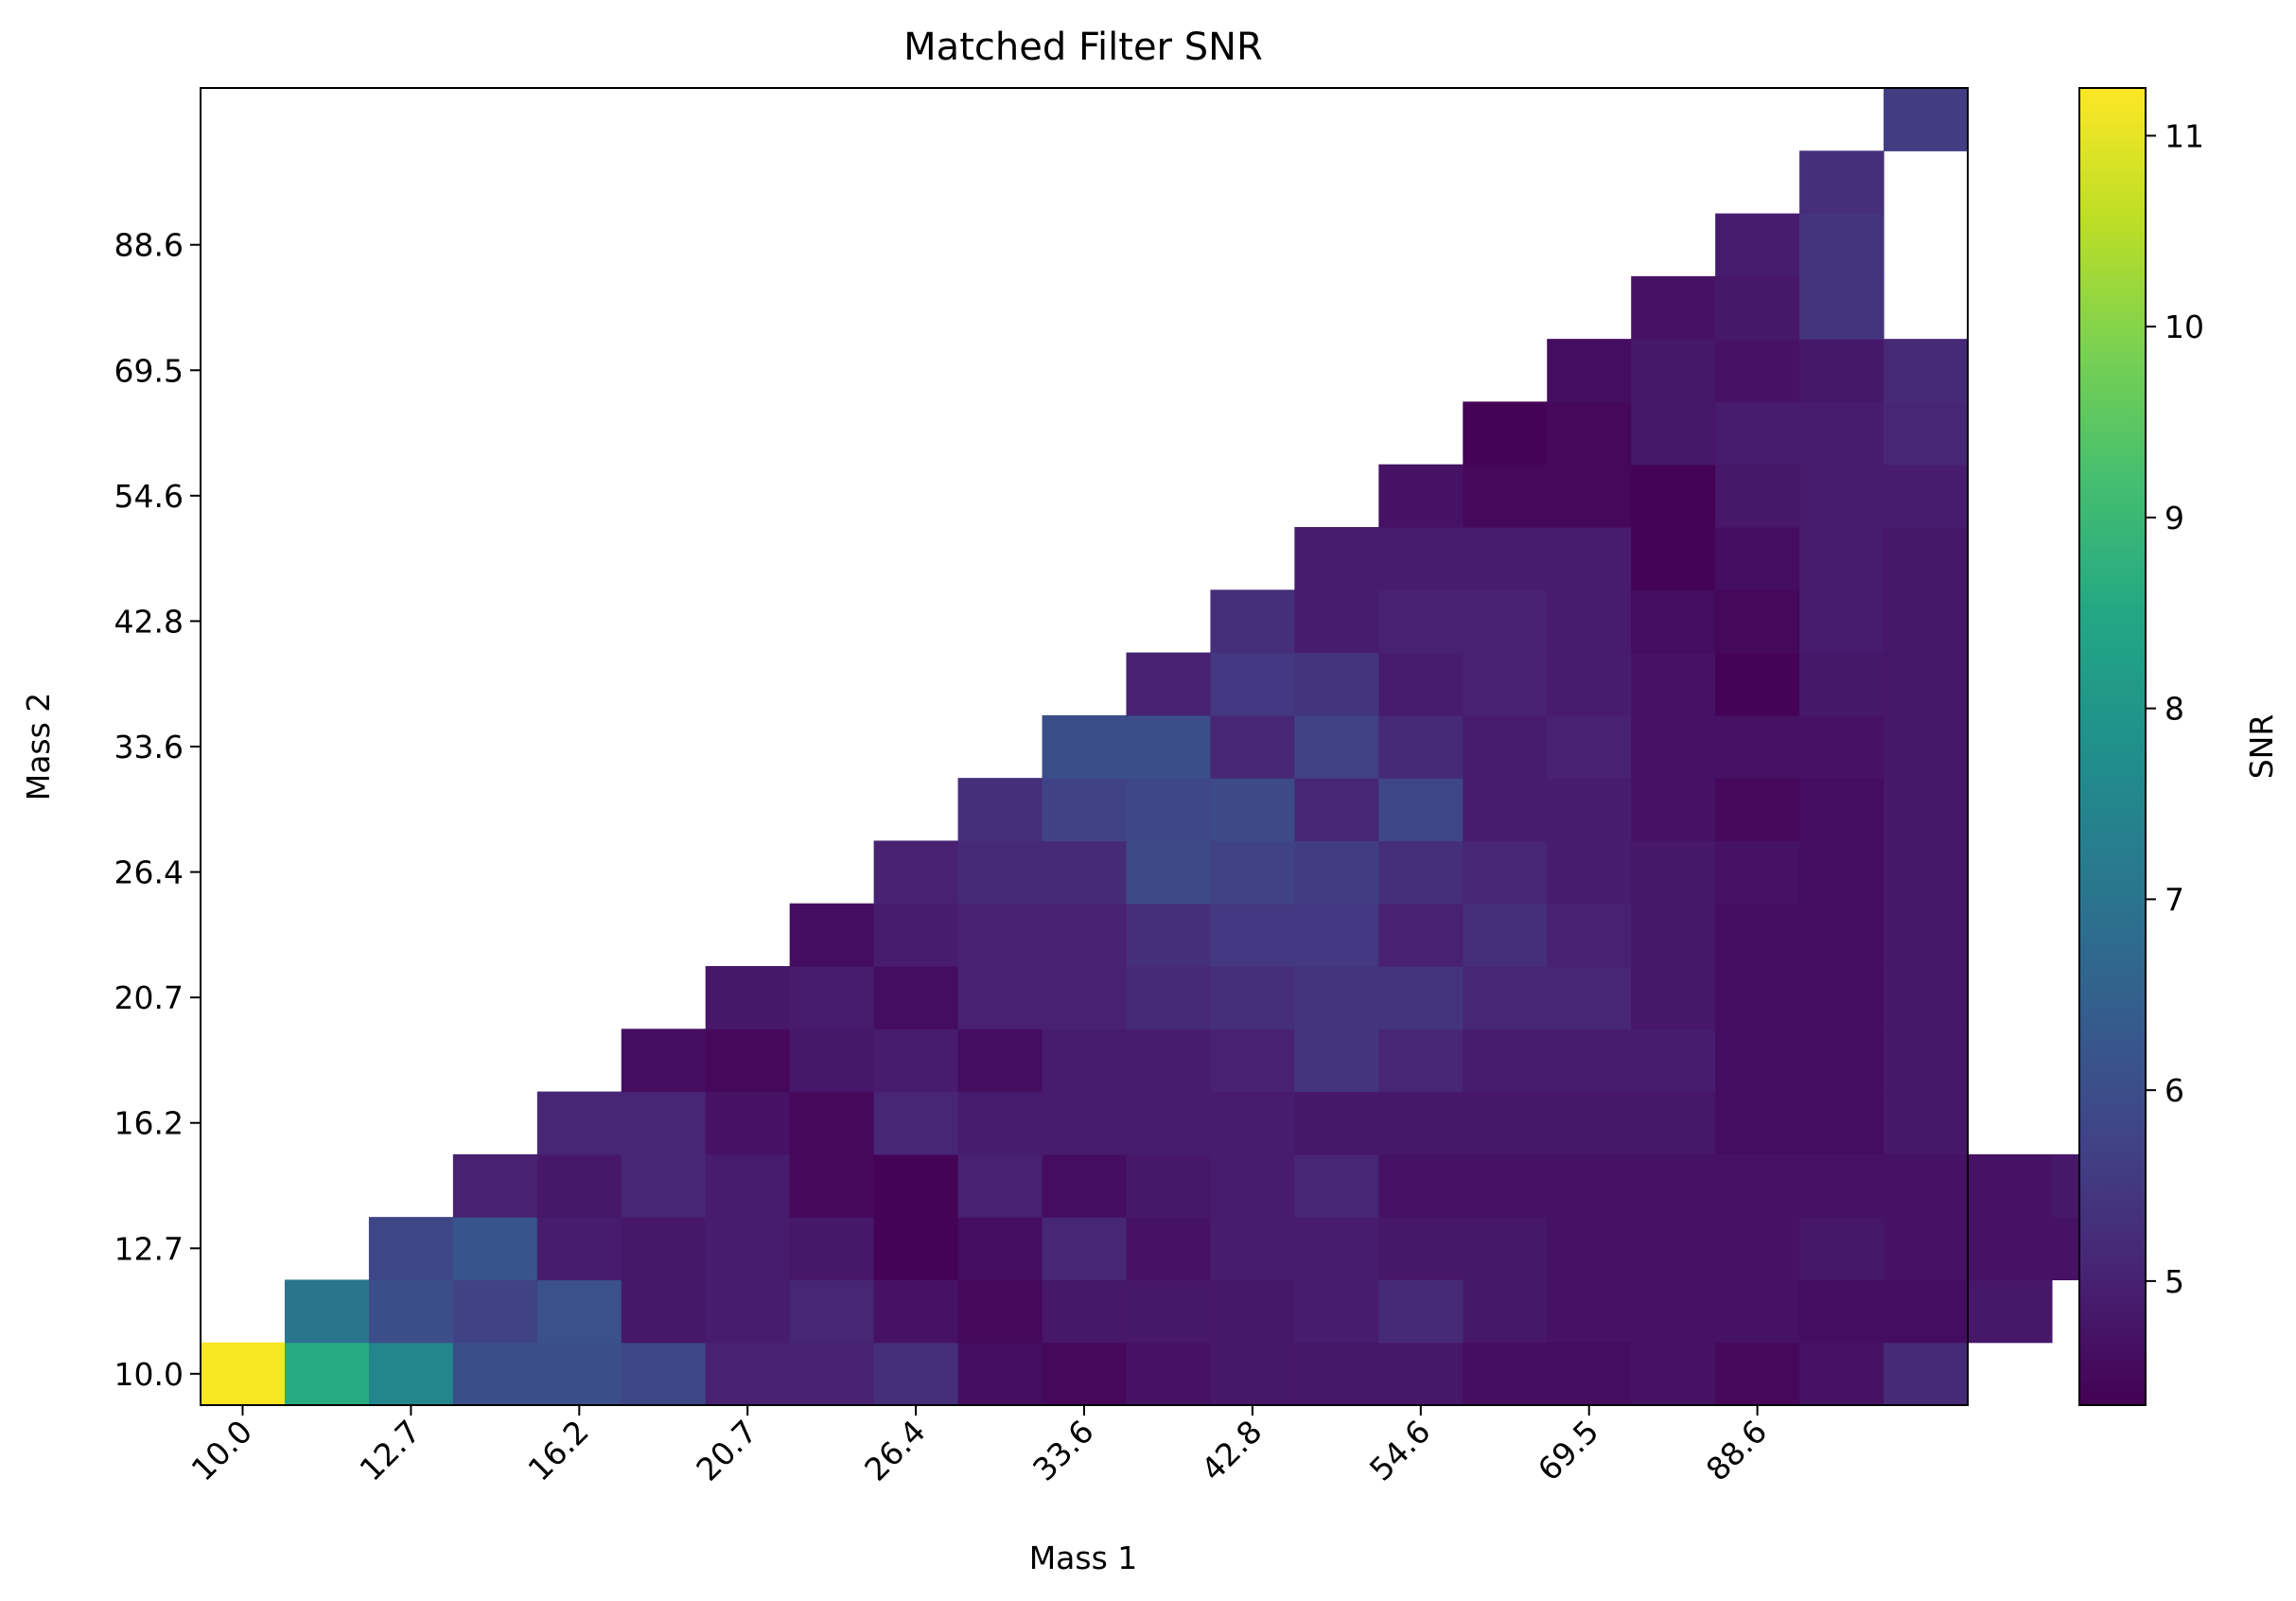 The width and height of the screenshot is (2296, 1601). Describe the element at coordinates (2175, 1281) in the screenshot. I see `colorbar-tick-label: 5` at that location.